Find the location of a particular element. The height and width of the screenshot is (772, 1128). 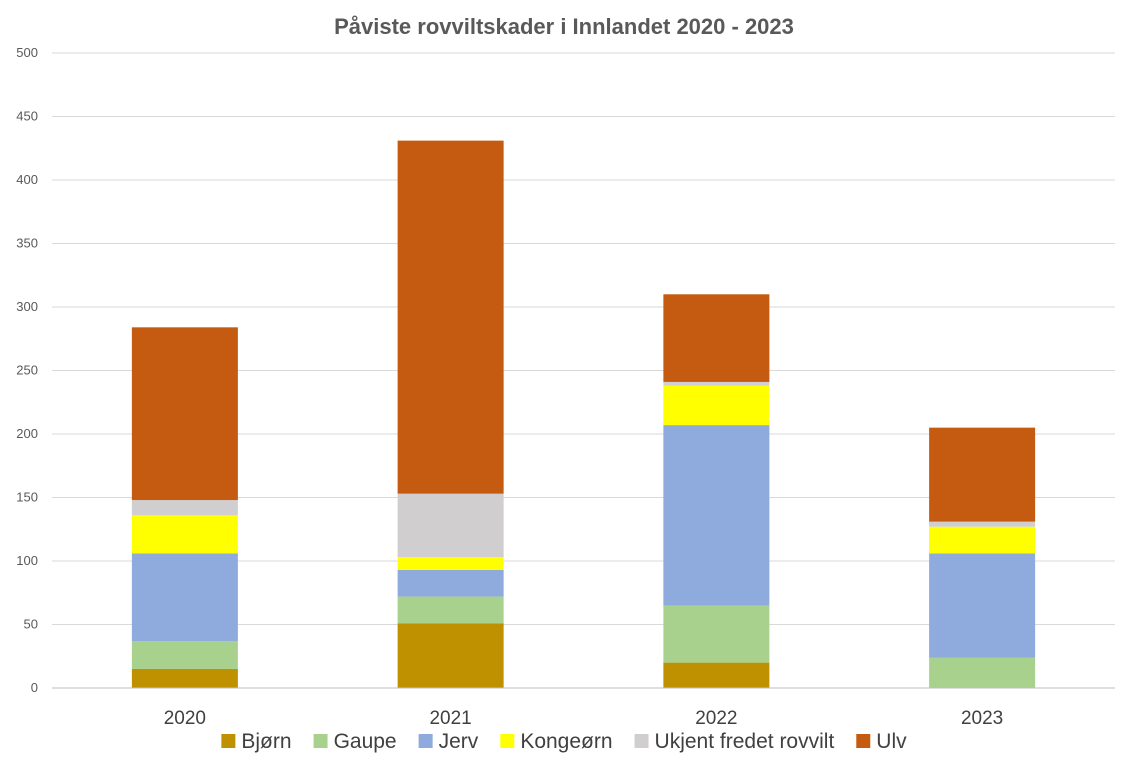

y-tick-label: 300 is located at coordinates (27, 306).